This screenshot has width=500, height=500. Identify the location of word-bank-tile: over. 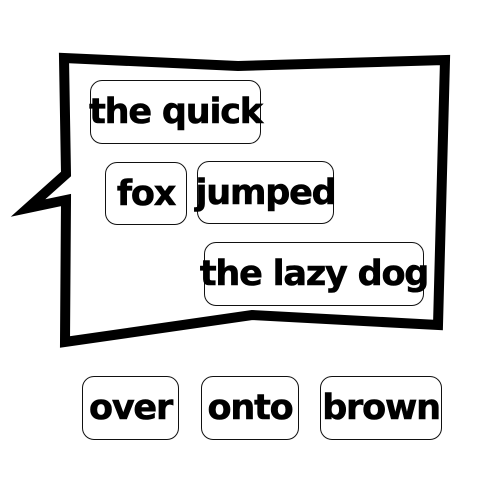
(130, 408).